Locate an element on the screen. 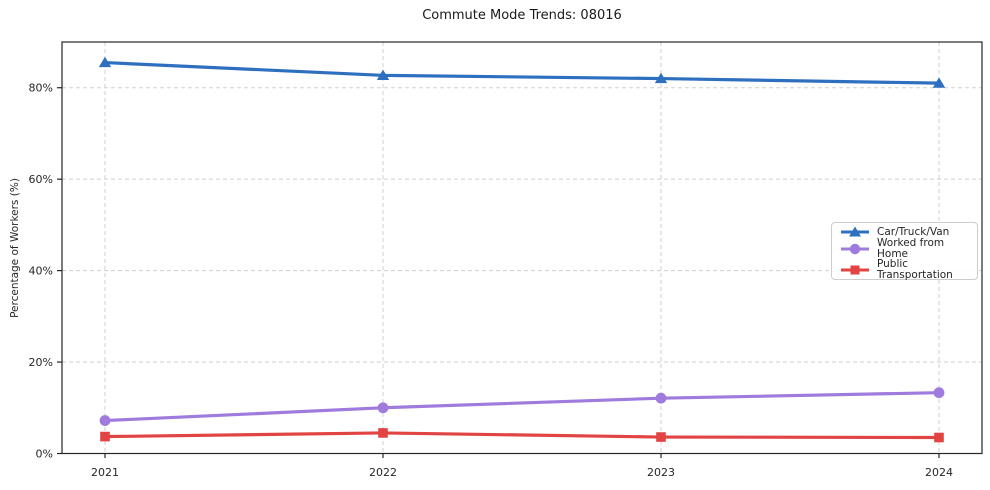 The height and width of the screenshot is (490, 990). legend-label: Public Transportation is located at coordinates (915, 269).